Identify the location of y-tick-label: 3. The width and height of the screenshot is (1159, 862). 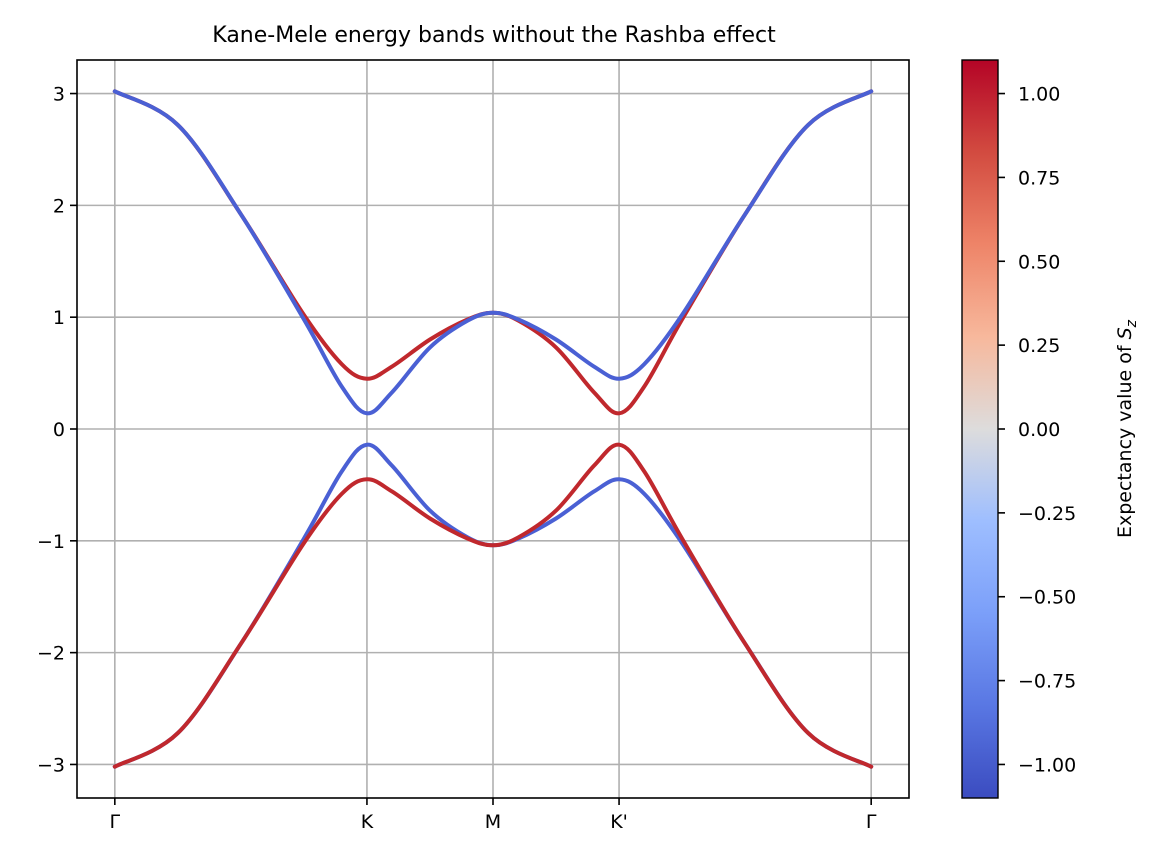
(59, 95).